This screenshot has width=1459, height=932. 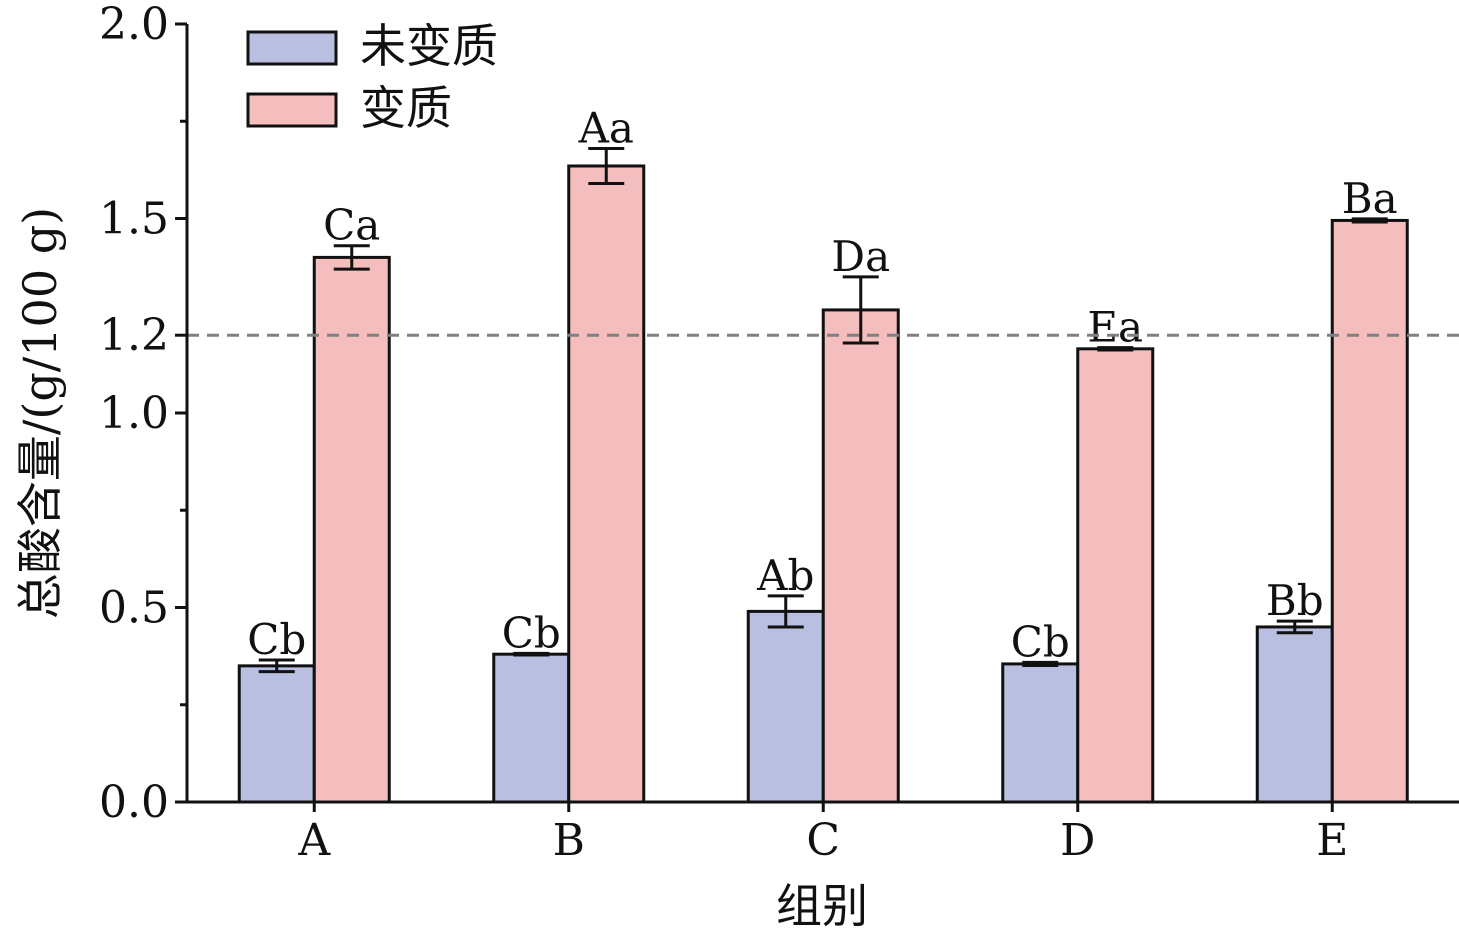 What do you see at coordinates (860, 256) in the screenshot?
I see `significance-label: Da` at bounding box center [860, 256].